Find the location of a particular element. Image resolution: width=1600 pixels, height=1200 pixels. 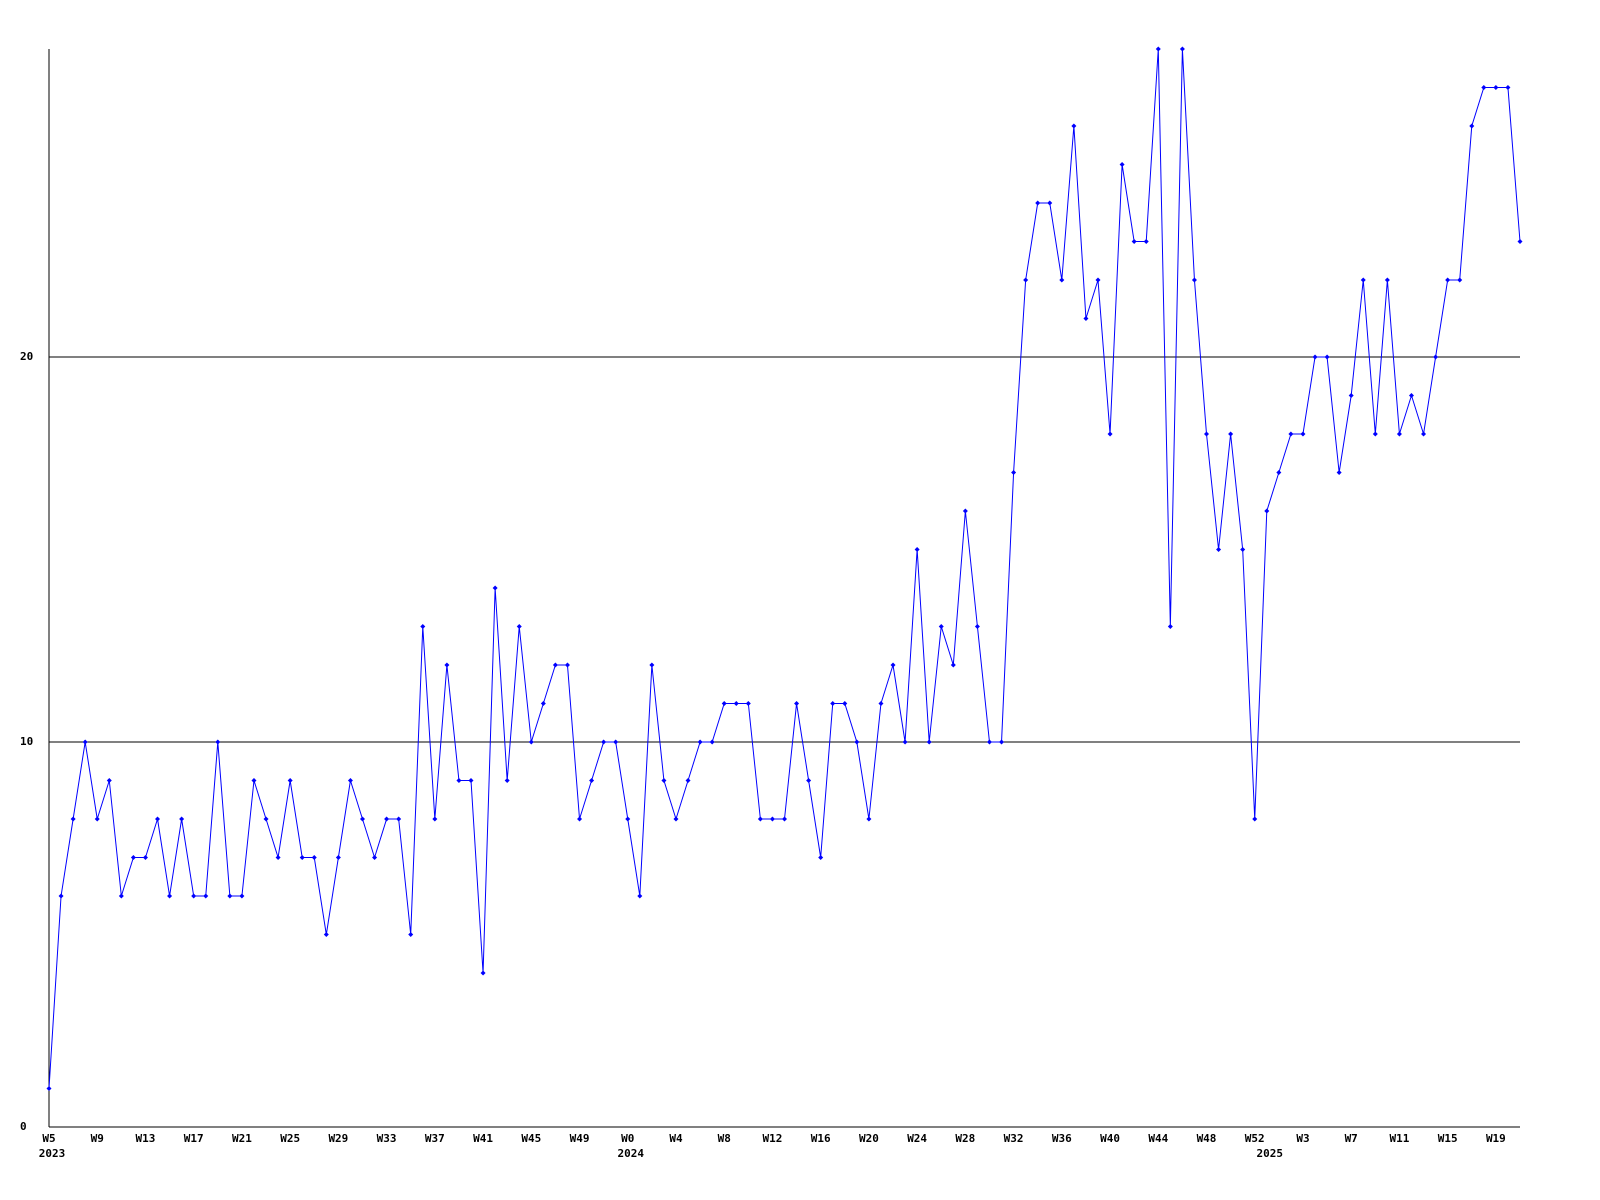

x-tick-label: W13 is located at coordinates (146, 1138).